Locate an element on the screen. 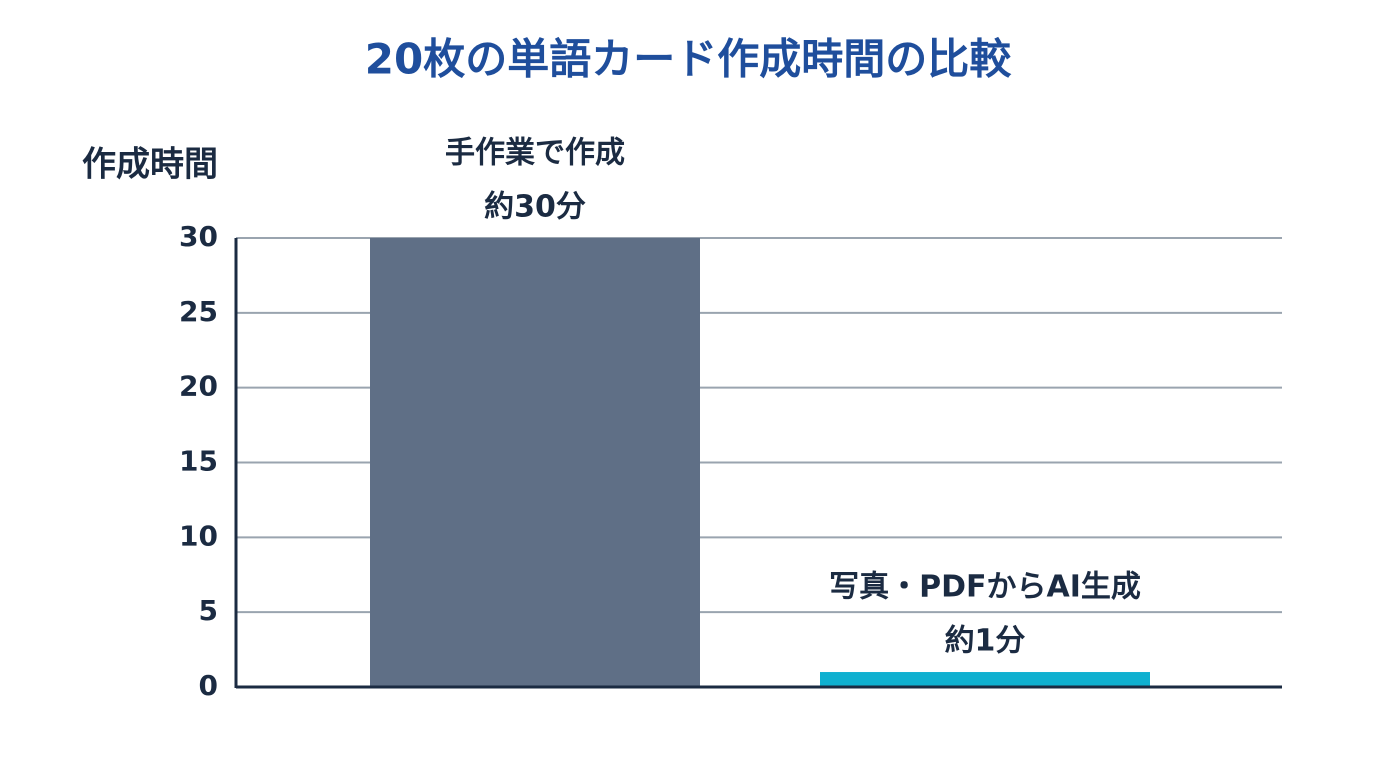 This screenshot has width=1376, height=768. y-tick-label: 10 is located at coordinates (198, 535).